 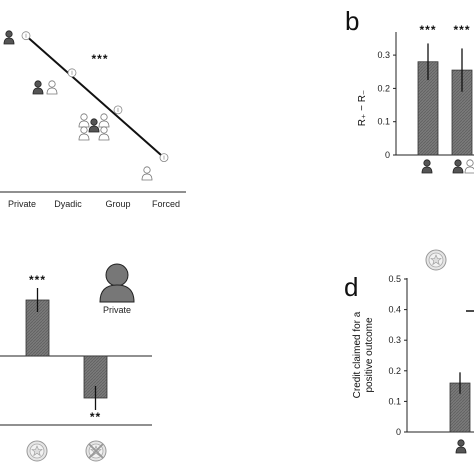 What do you see at coordinates (9, 37) in the screenshot?
I see `single-person-icon` at bounding box center [9, 37].